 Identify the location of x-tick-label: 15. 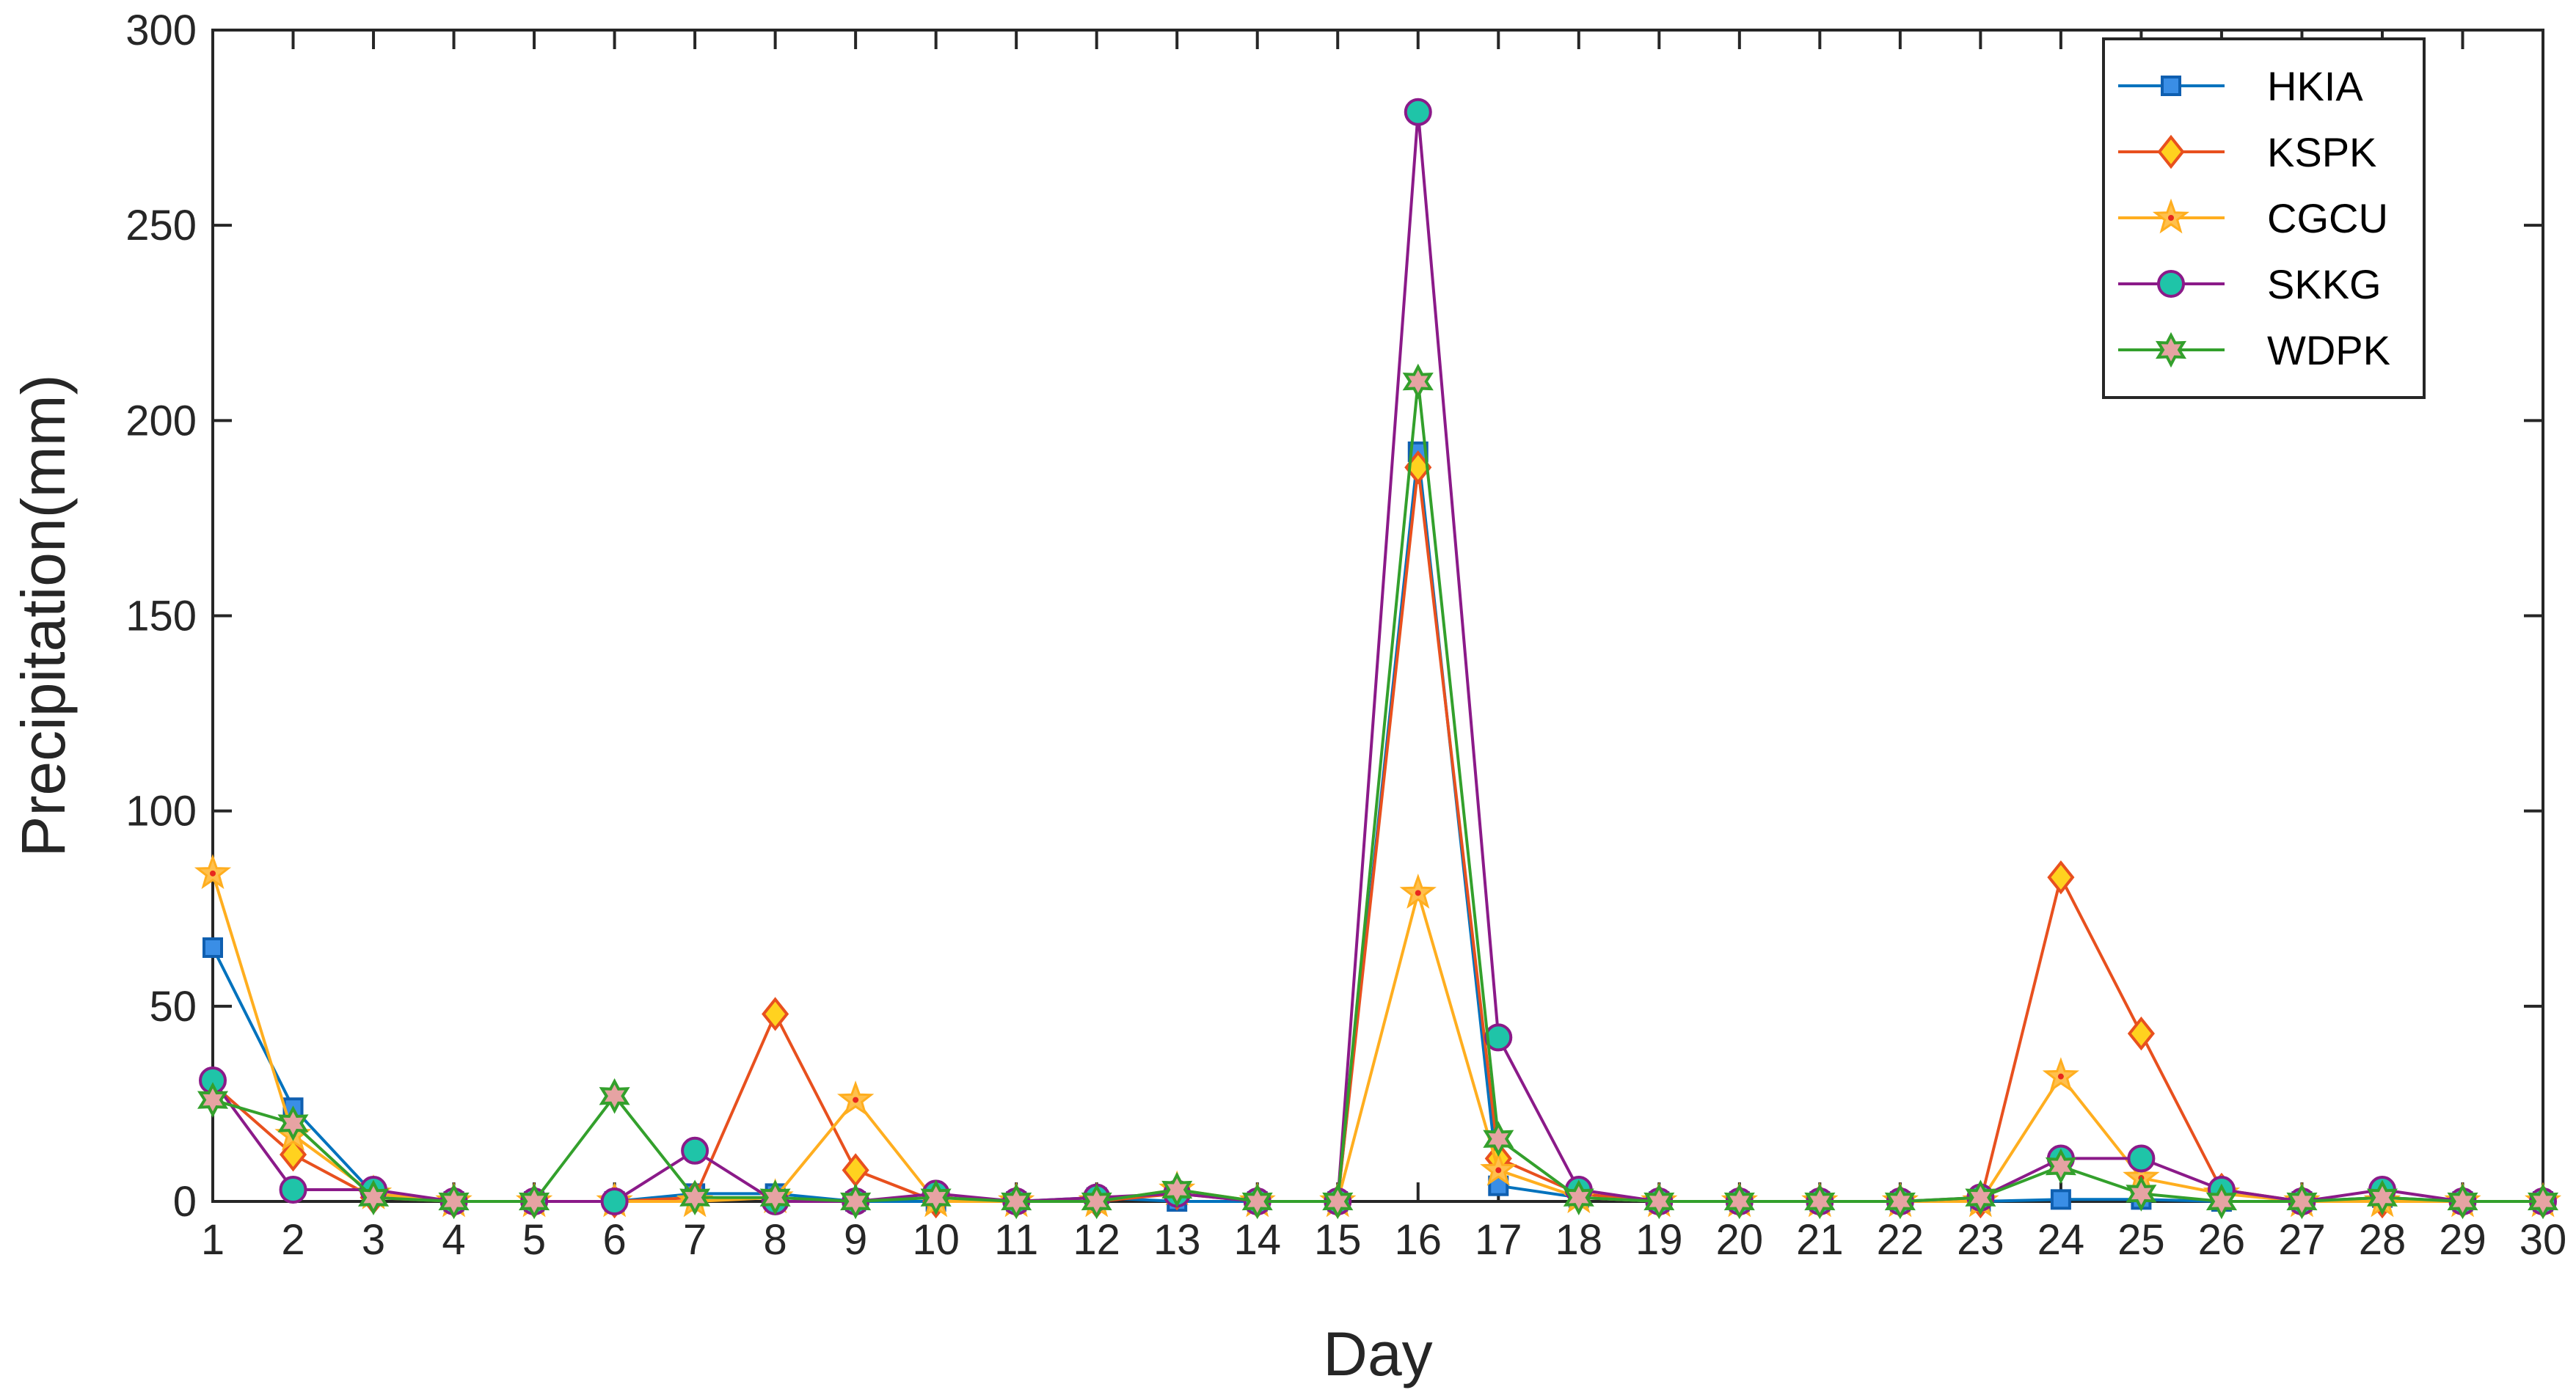
(1338, 1240).